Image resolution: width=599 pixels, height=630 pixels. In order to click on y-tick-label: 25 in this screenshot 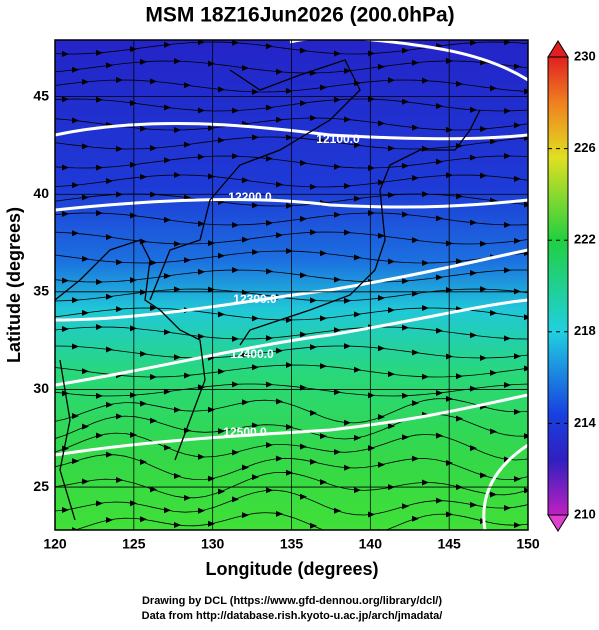, I will do `click(41, 486)`.